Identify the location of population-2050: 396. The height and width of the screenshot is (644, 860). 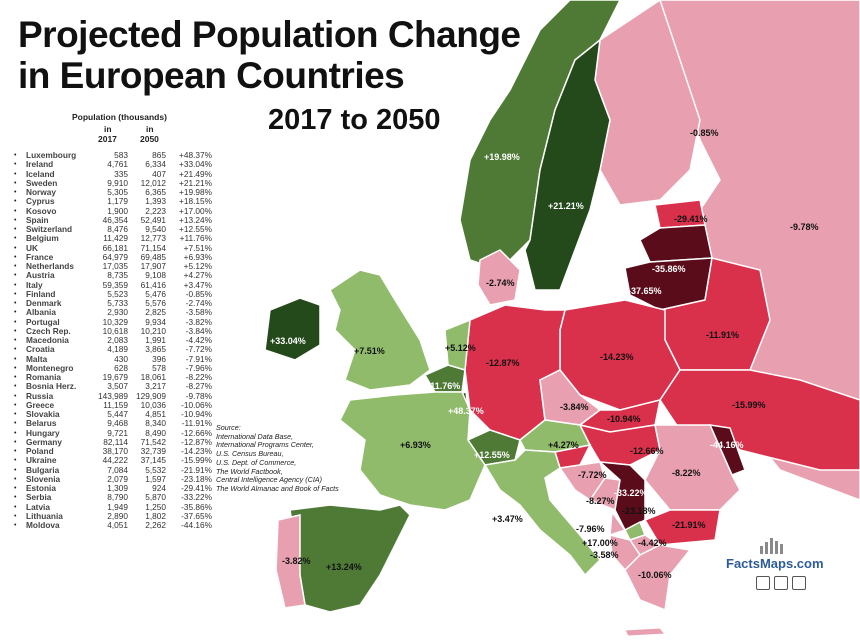
(159, 358).